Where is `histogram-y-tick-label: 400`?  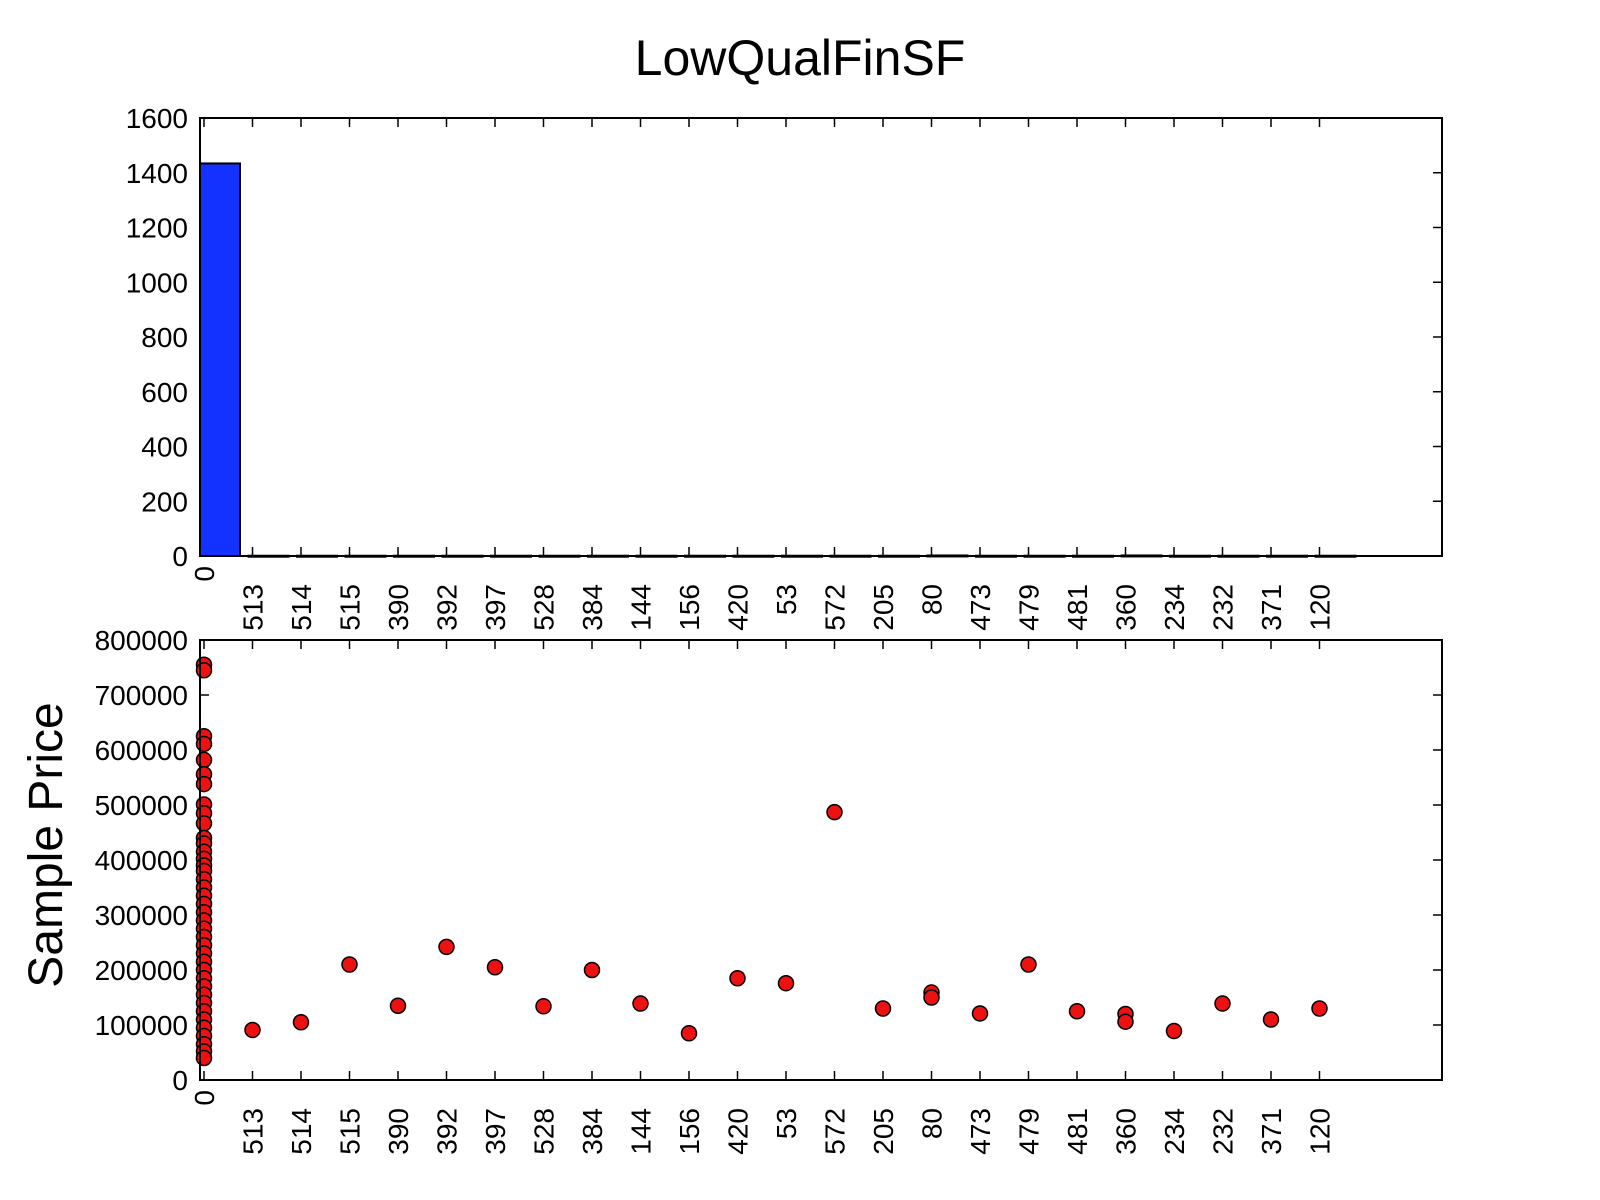 histogram-y-tick-label: 400 is located at coordinates (164, 447).